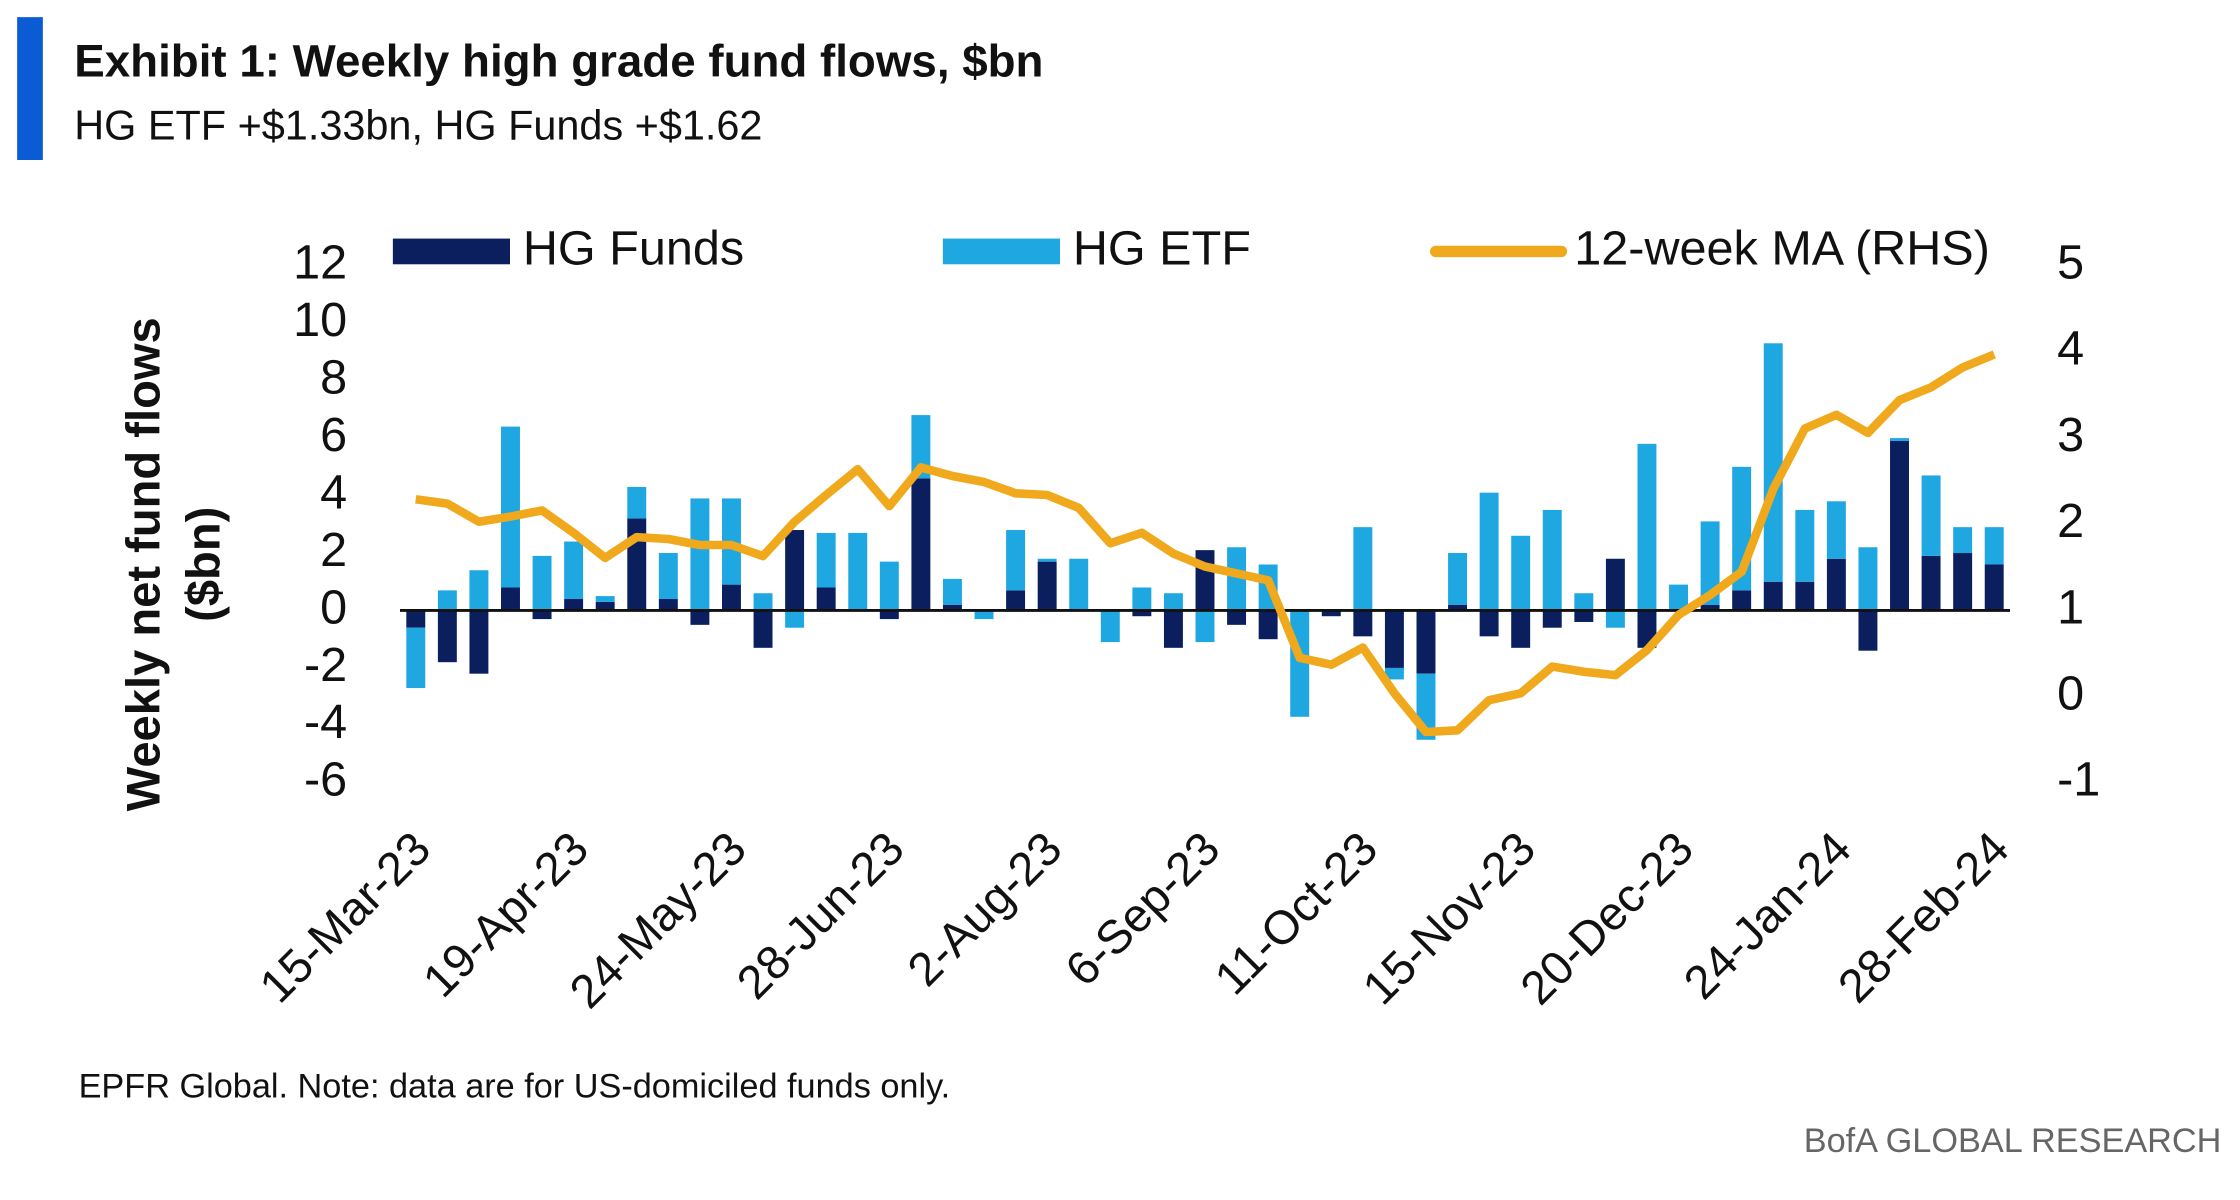  What do you see at coordinates (320, 320) in the screenshot?
I see `y-tick-label: 10` at bounding box center [320, 320].